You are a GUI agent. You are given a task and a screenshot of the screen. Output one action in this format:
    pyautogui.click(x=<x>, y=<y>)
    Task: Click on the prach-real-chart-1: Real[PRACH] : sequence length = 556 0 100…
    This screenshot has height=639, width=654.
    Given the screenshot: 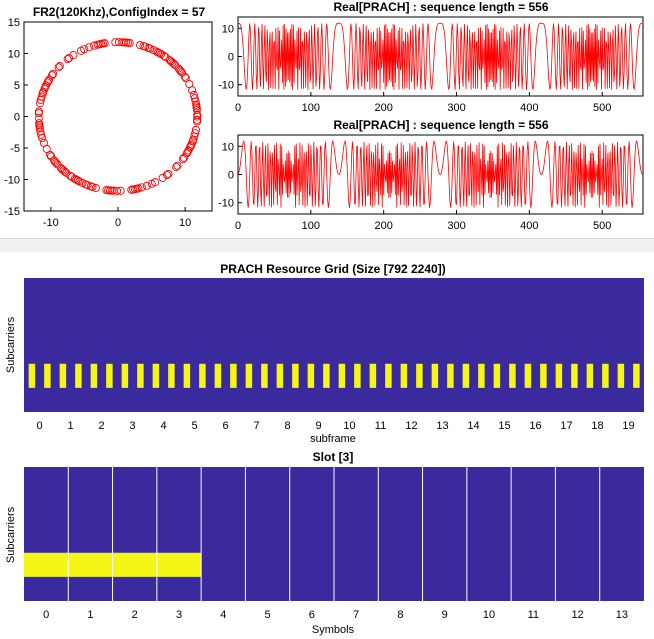 What is the action you would take?
    pyautogui.click(x=431, y=57)
    